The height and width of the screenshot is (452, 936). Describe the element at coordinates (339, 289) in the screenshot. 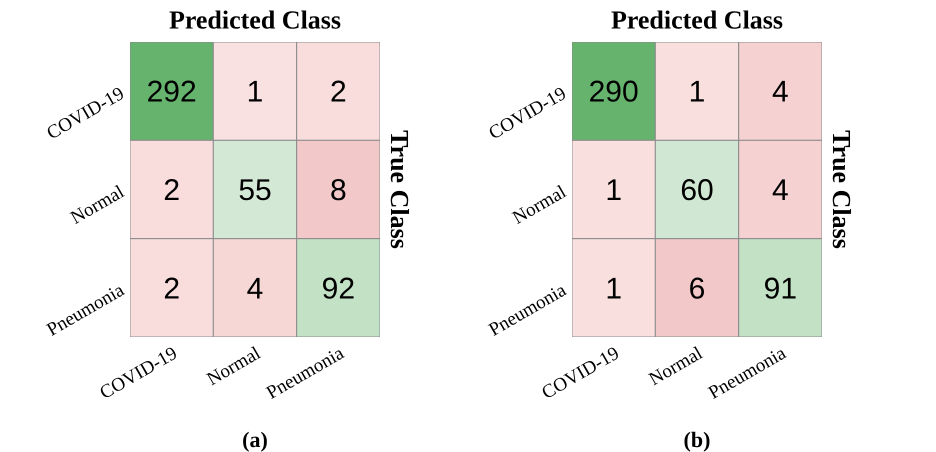

I see `data-label: 92` at that location.